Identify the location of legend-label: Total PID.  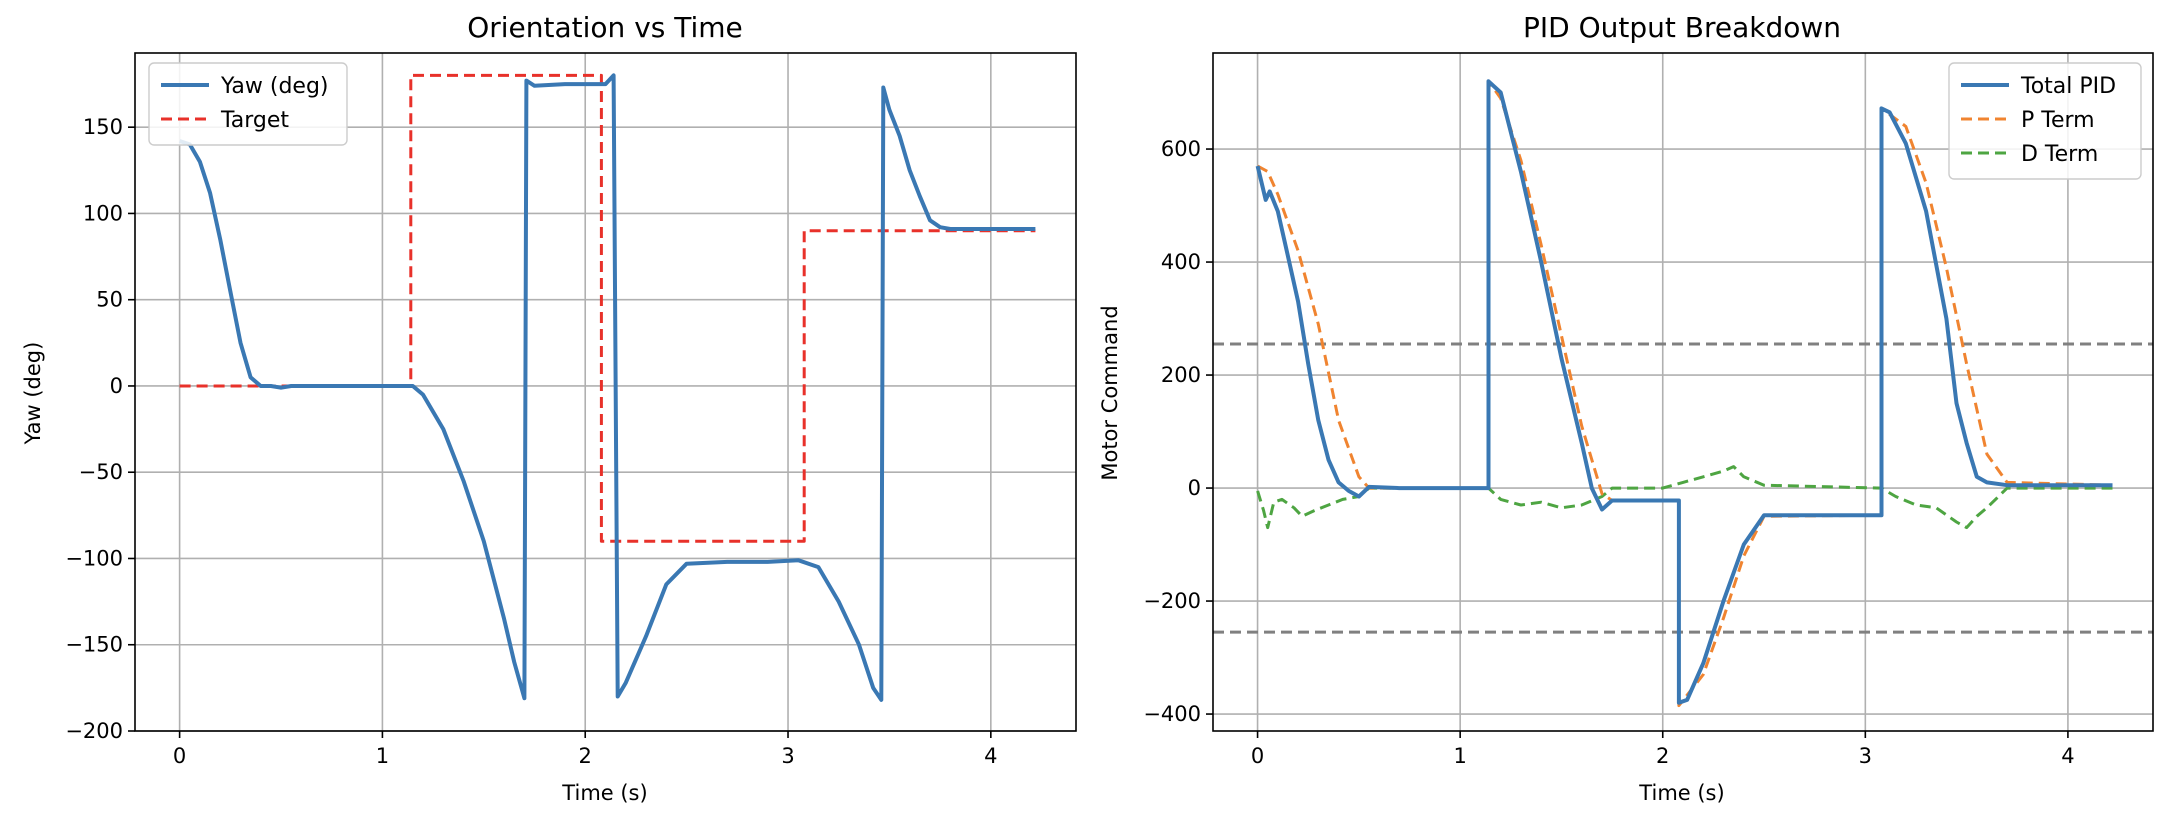
(2068, 86).